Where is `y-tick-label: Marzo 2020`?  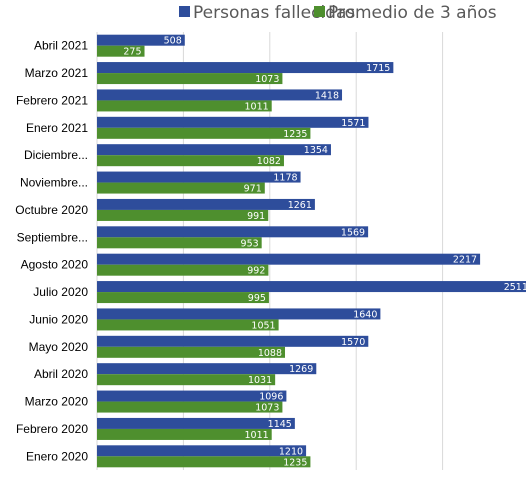
y-tick-label: Marzo 2020 is located at coordinates (57, 402).